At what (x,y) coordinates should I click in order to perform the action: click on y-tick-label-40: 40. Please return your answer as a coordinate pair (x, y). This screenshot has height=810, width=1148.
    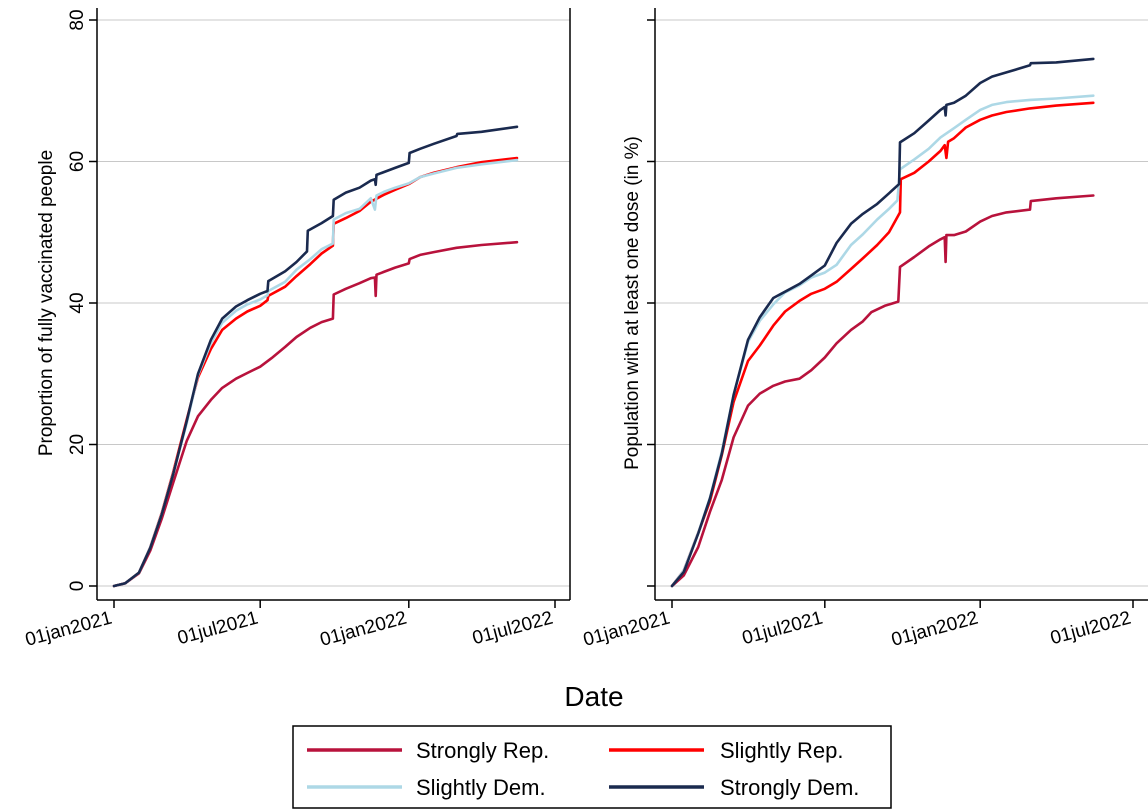
    Looking at the image, I should click on (77, 302).